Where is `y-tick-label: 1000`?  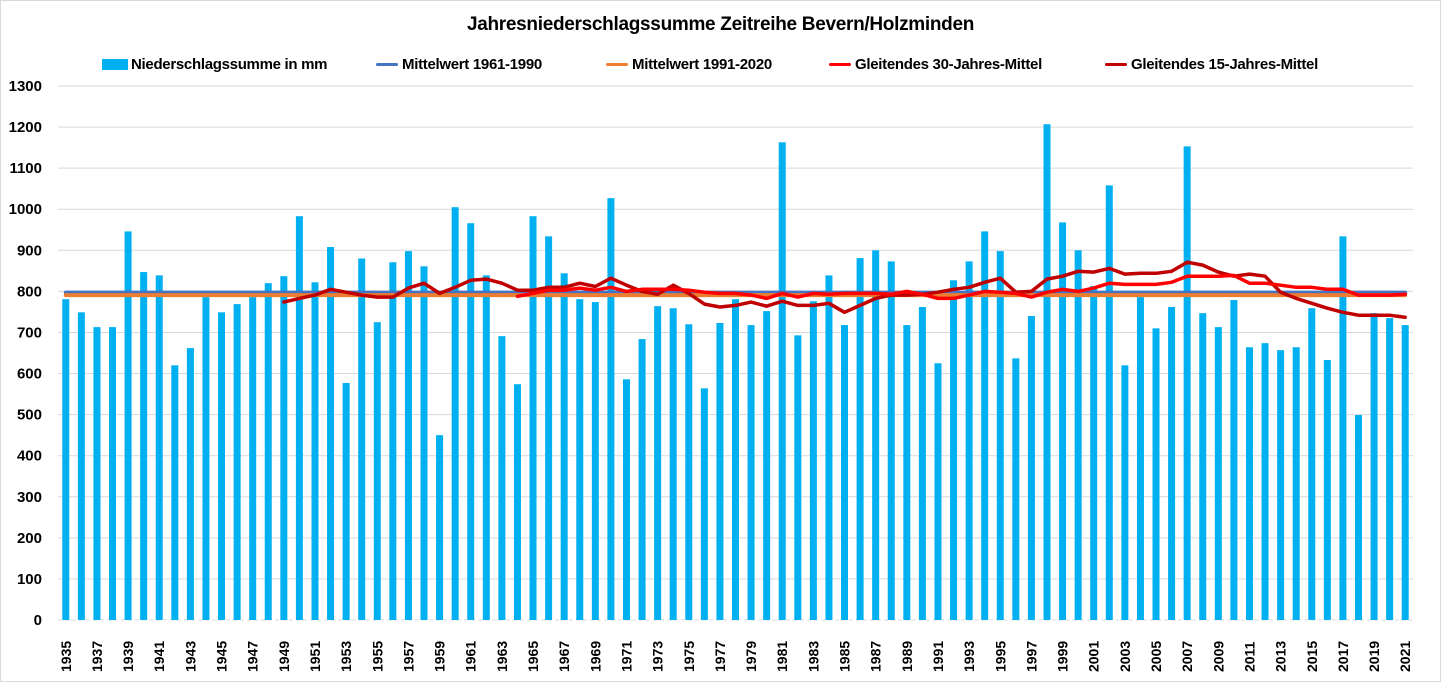 y-tick-label: 1000 is located at coordinates (25, 209).